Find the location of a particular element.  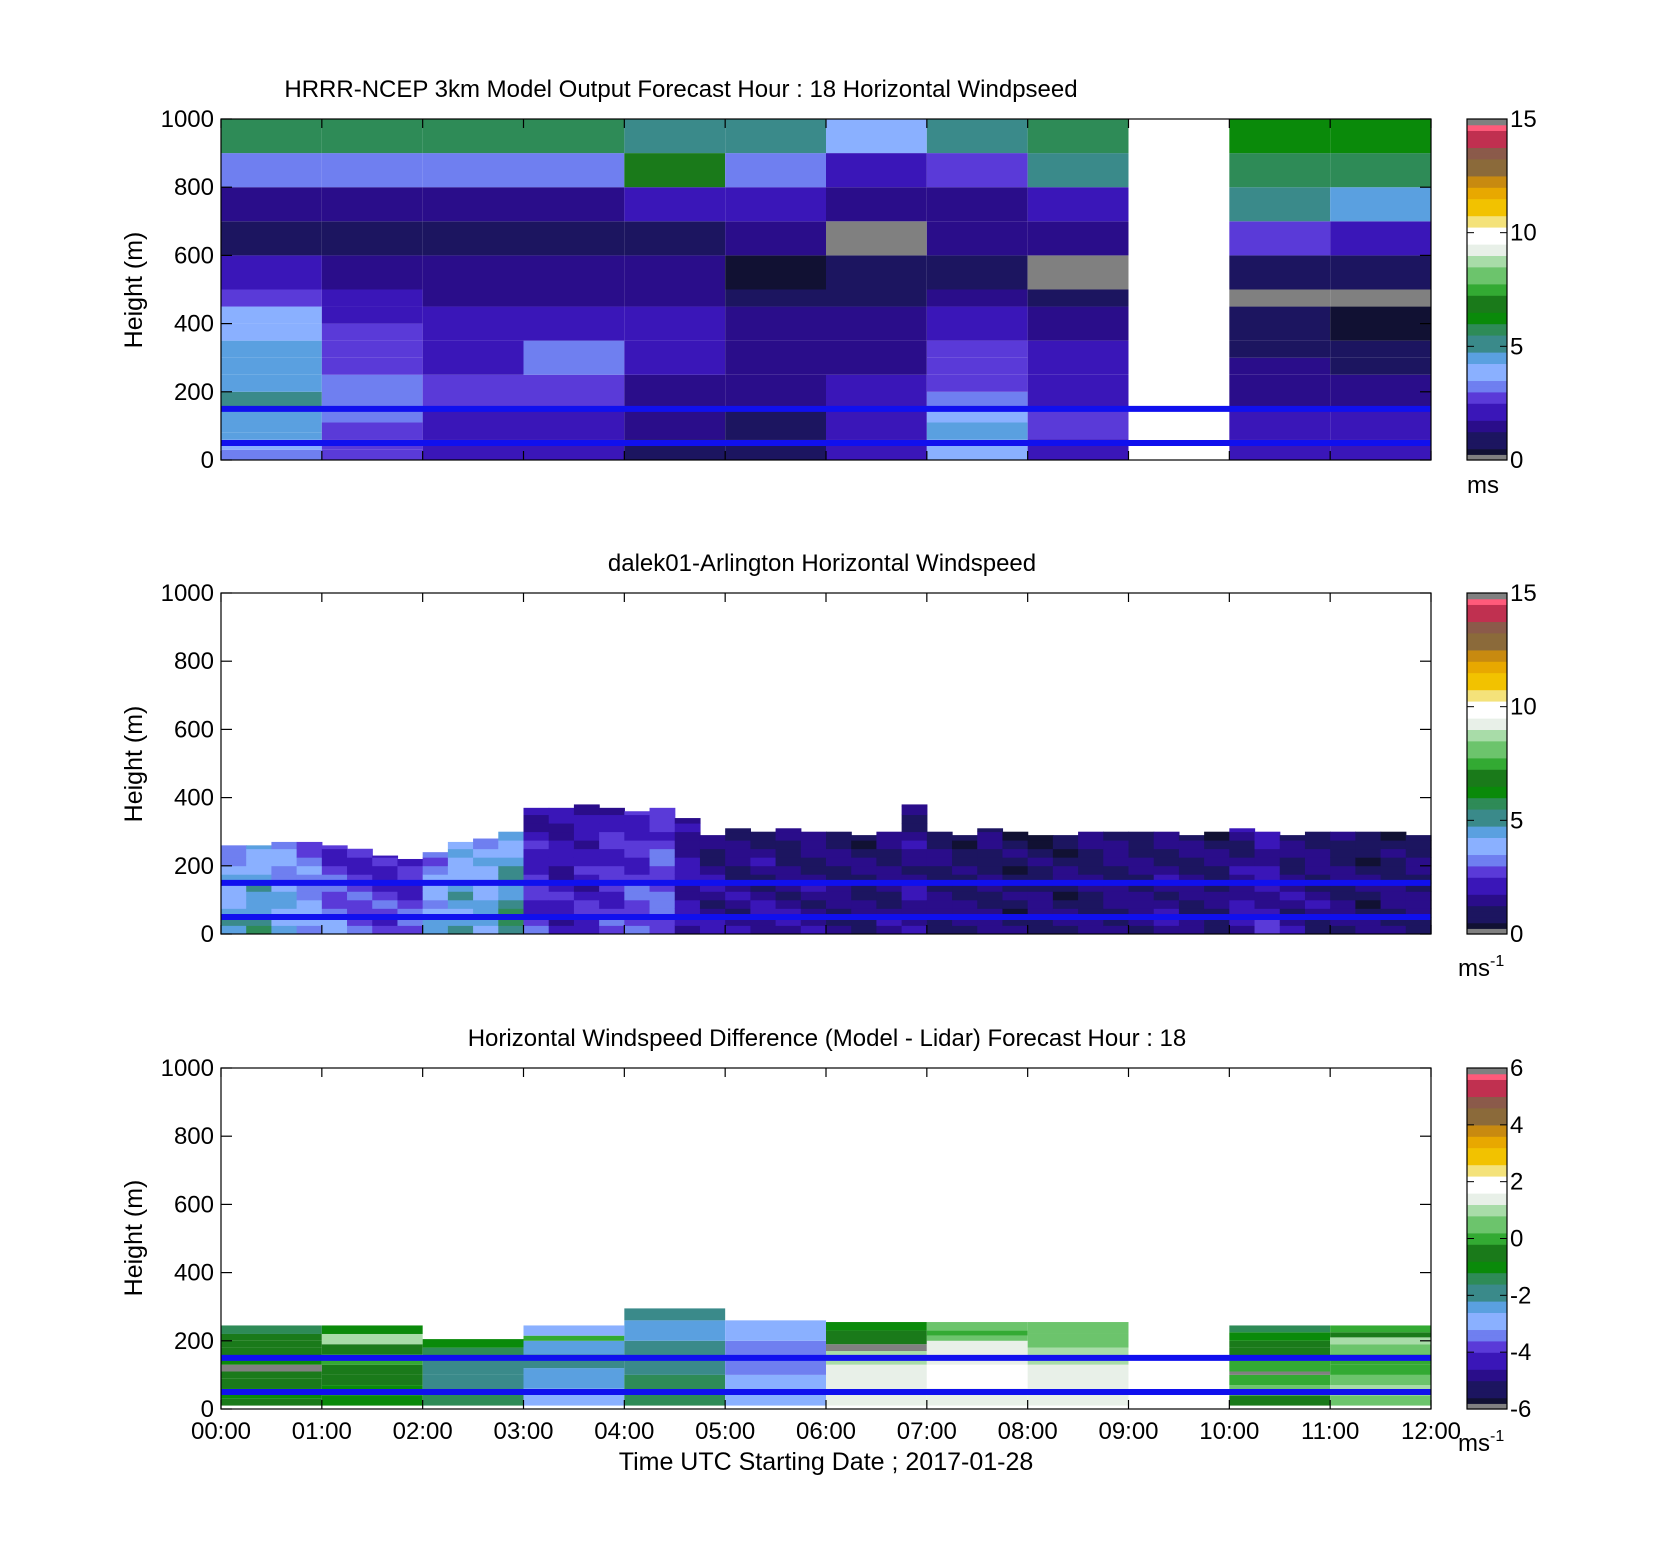

x-tick-label: 11:00 is located at coordinates (1330, 1431).